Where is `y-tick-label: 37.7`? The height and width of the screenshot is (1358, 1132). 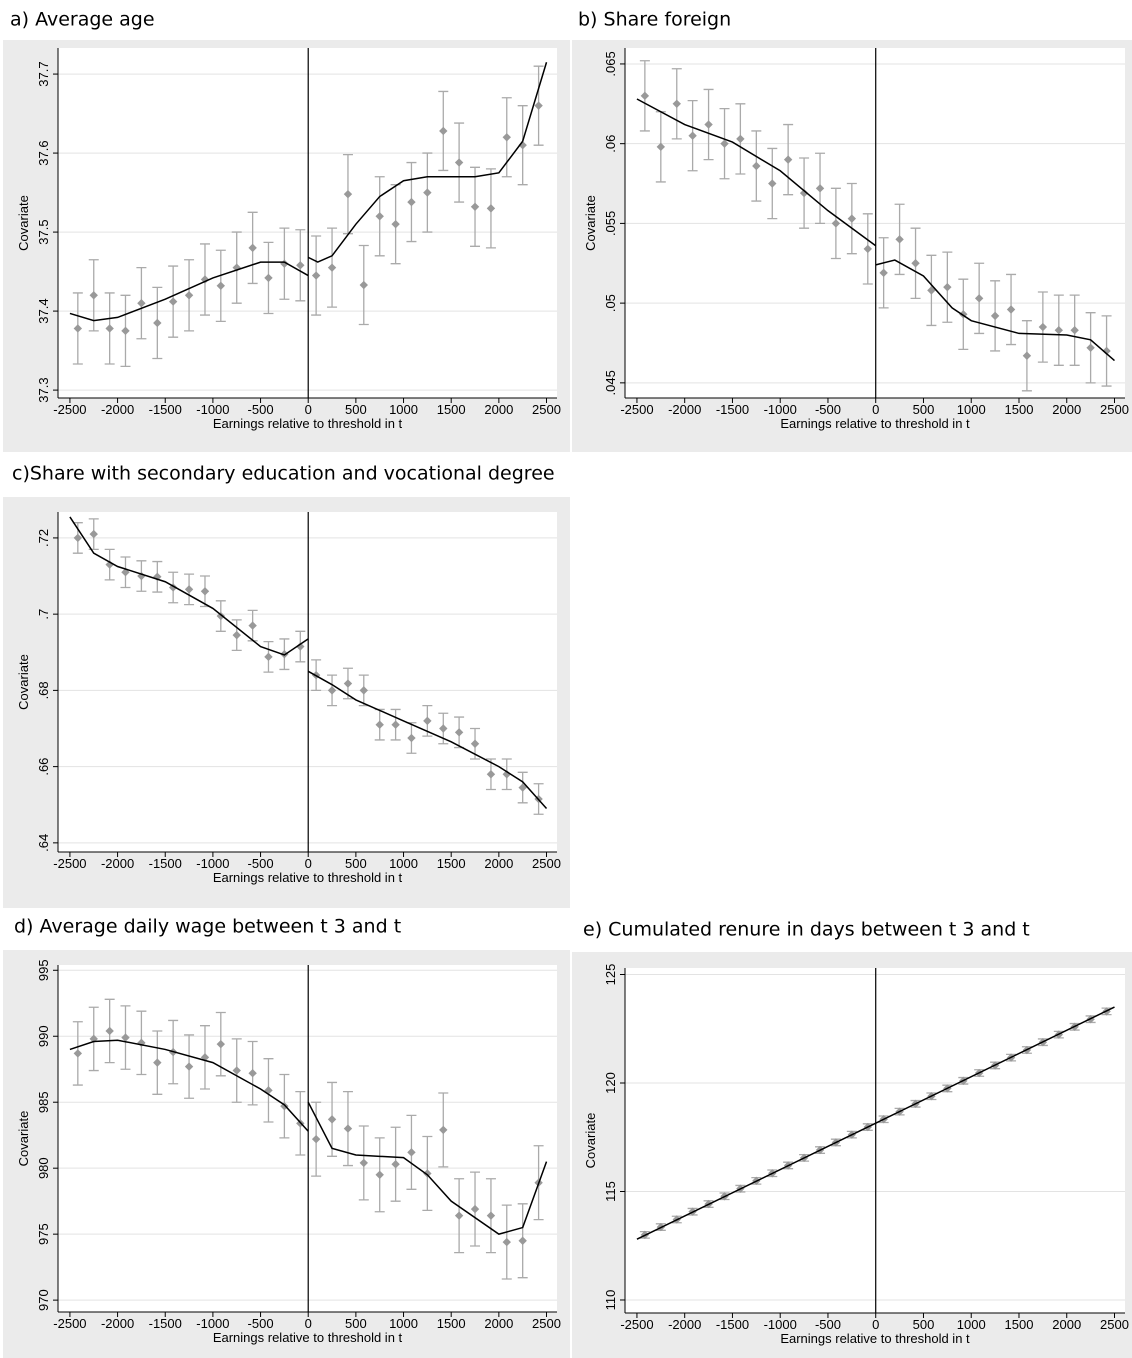 y-tick-label: 37.7 is located at coordinates (43, 73).